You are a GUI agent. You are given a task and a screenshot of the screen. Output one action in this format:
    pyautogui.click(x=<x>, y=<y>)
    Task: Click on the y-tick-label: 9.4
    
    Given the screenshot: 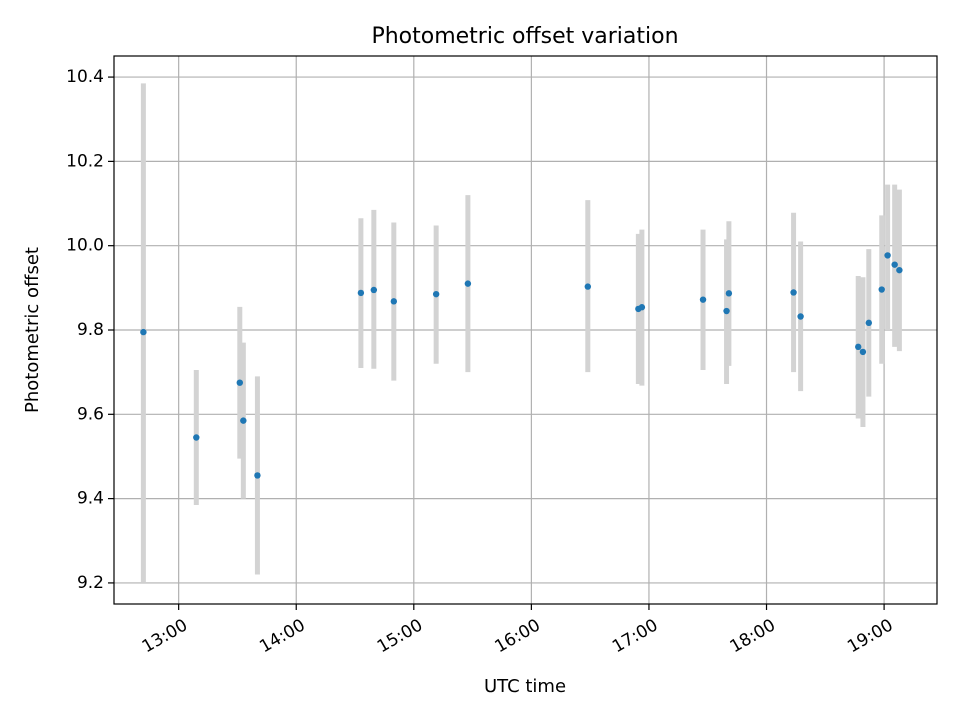 What is the action you would take?
    pyautogui.click(x=90, y=499)
    